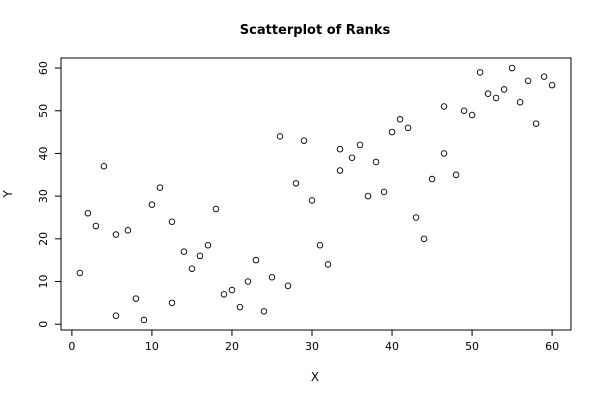 The height and width of the screenshot is (400, 599). What do you see at coordinates (43, 282) in the screenshot?
I see `y-tick-label: 10` at bounding box center [43, 282].